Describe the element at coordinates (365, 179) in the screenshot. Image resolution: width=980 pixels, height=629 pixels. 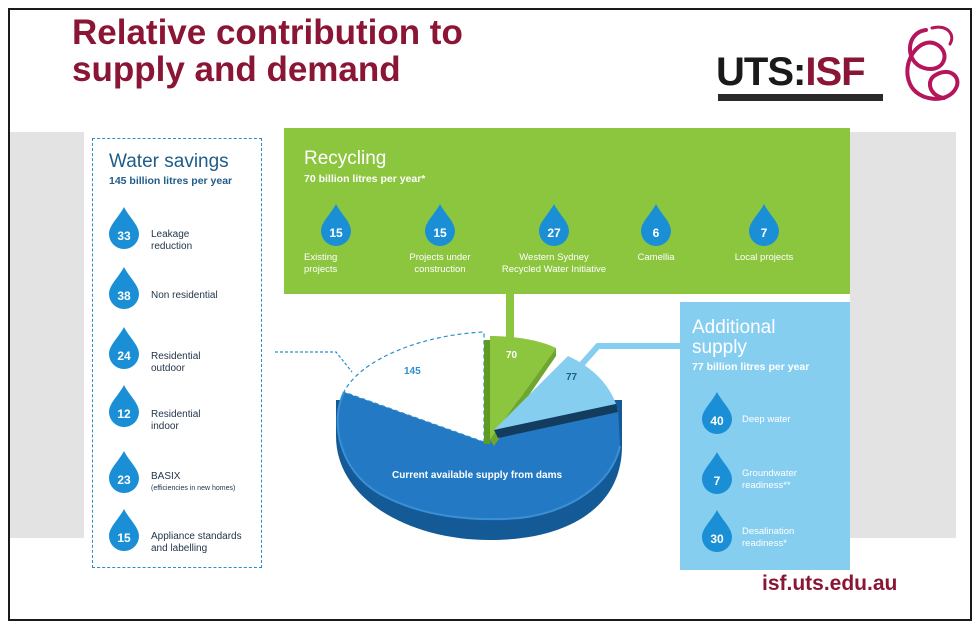
I see `recycling-subtitle: 70 billion litres per year*` at that location.